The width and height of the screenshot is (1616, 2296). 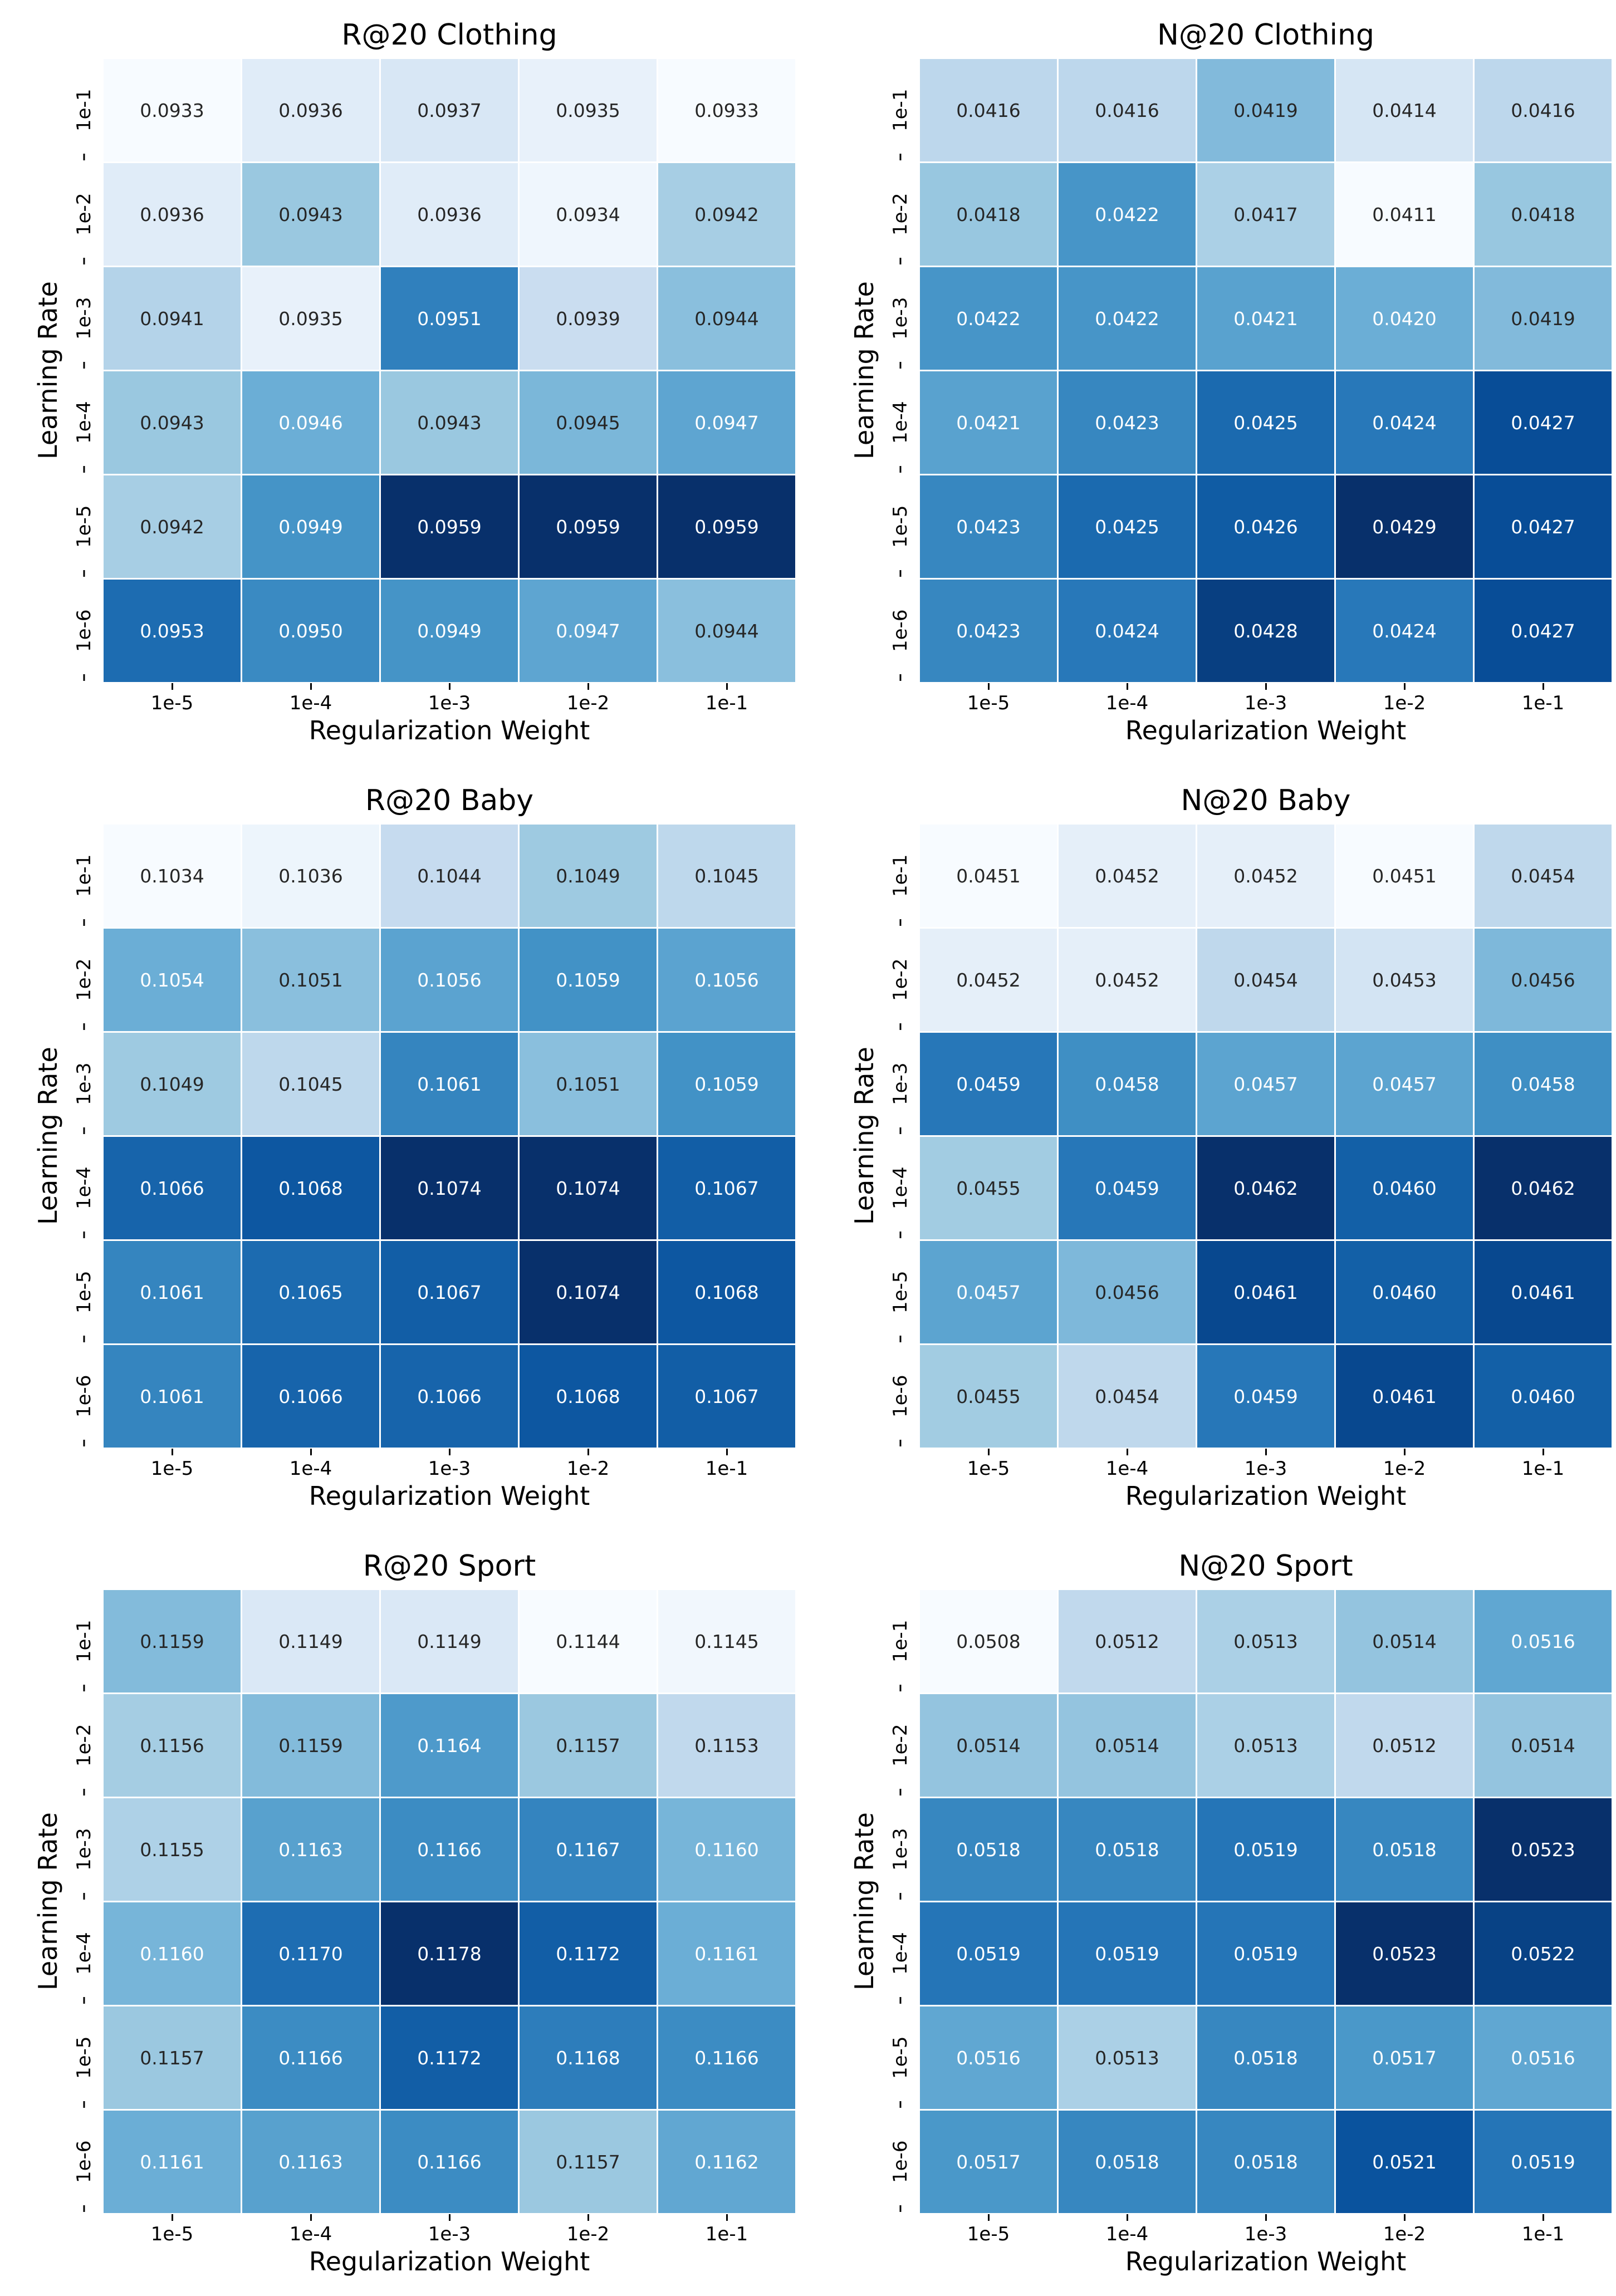 I want to click on heatmap-cell: 0.1051, so click(x=588, y=1084).